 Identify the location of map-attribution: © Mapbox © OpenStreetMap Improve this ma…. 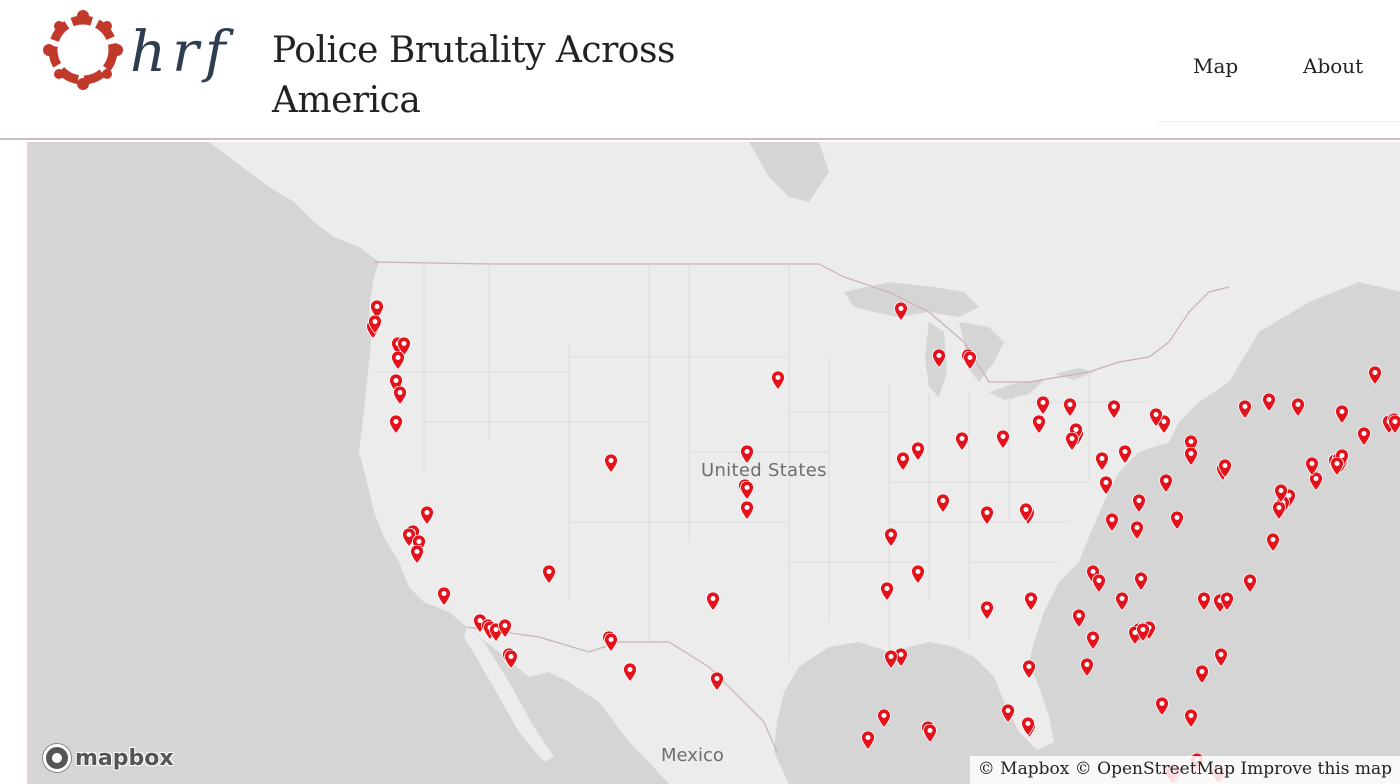
(1184, 770).